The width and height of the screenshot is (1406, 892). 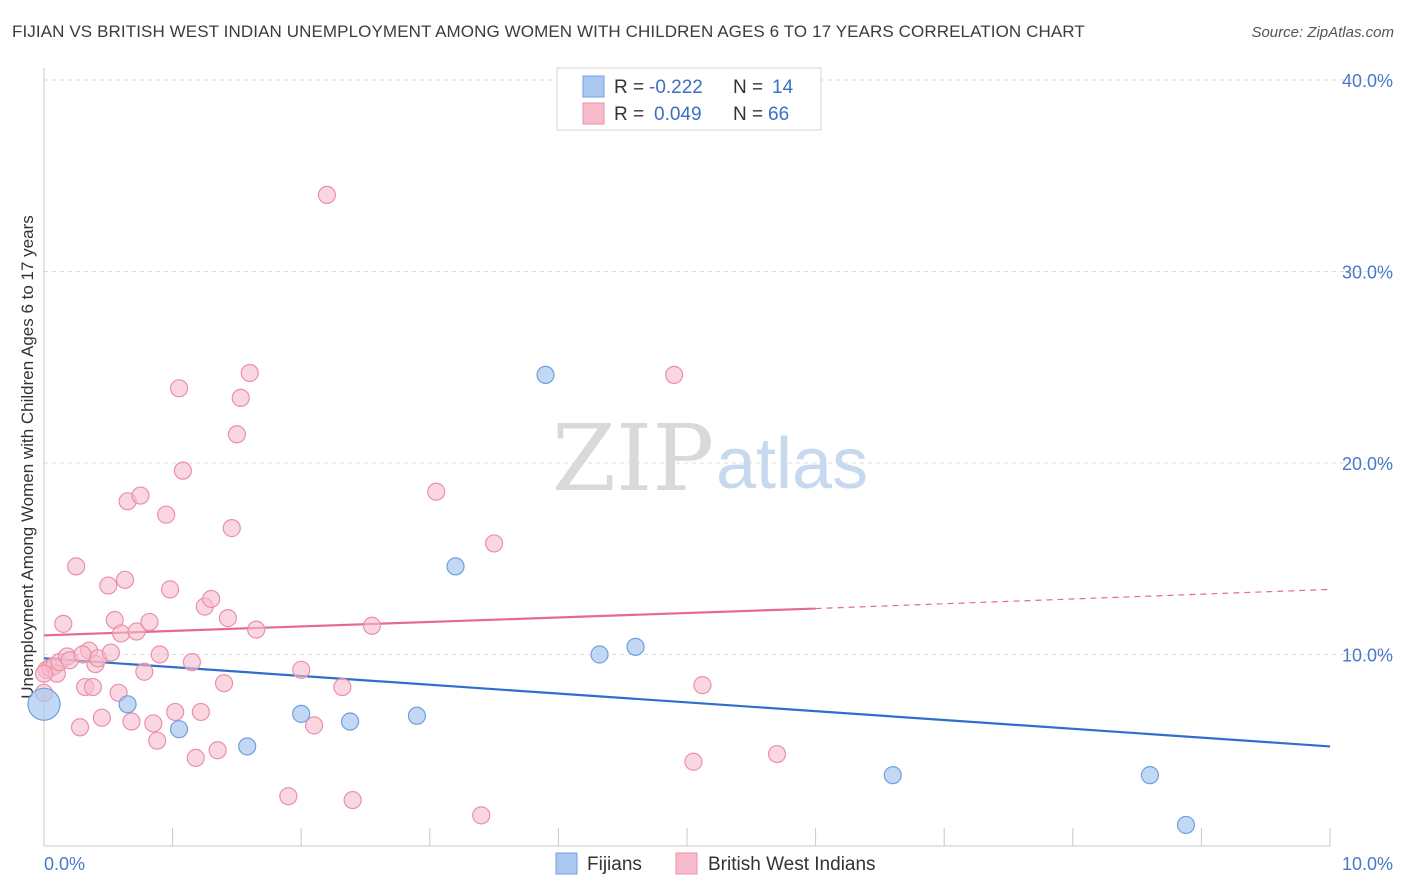 I want to click on source-credit: Source: ZipAtlas.com, so click(x=1322, y=32).